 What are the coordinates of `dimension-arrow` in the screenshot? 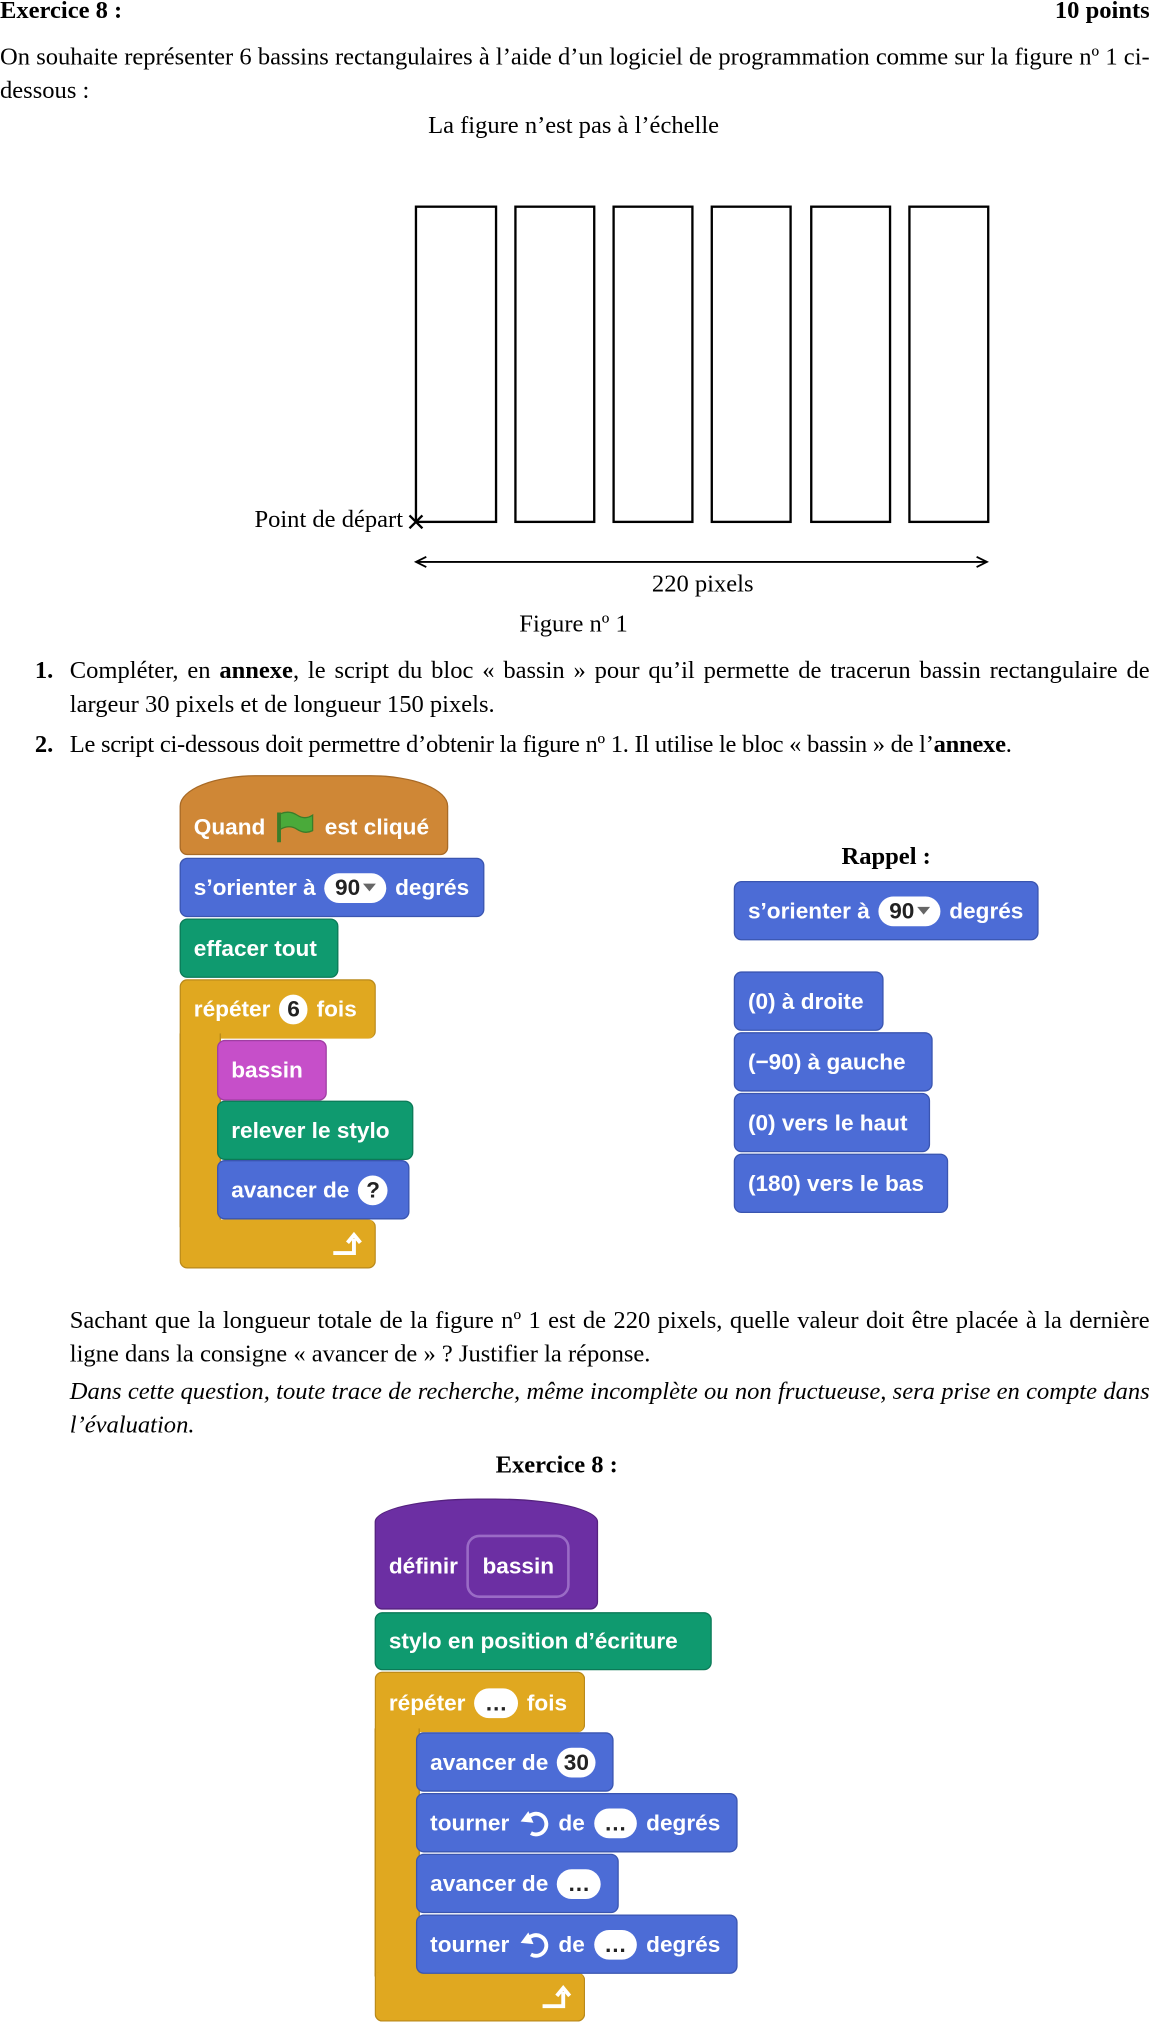 It's located at (701, 562).